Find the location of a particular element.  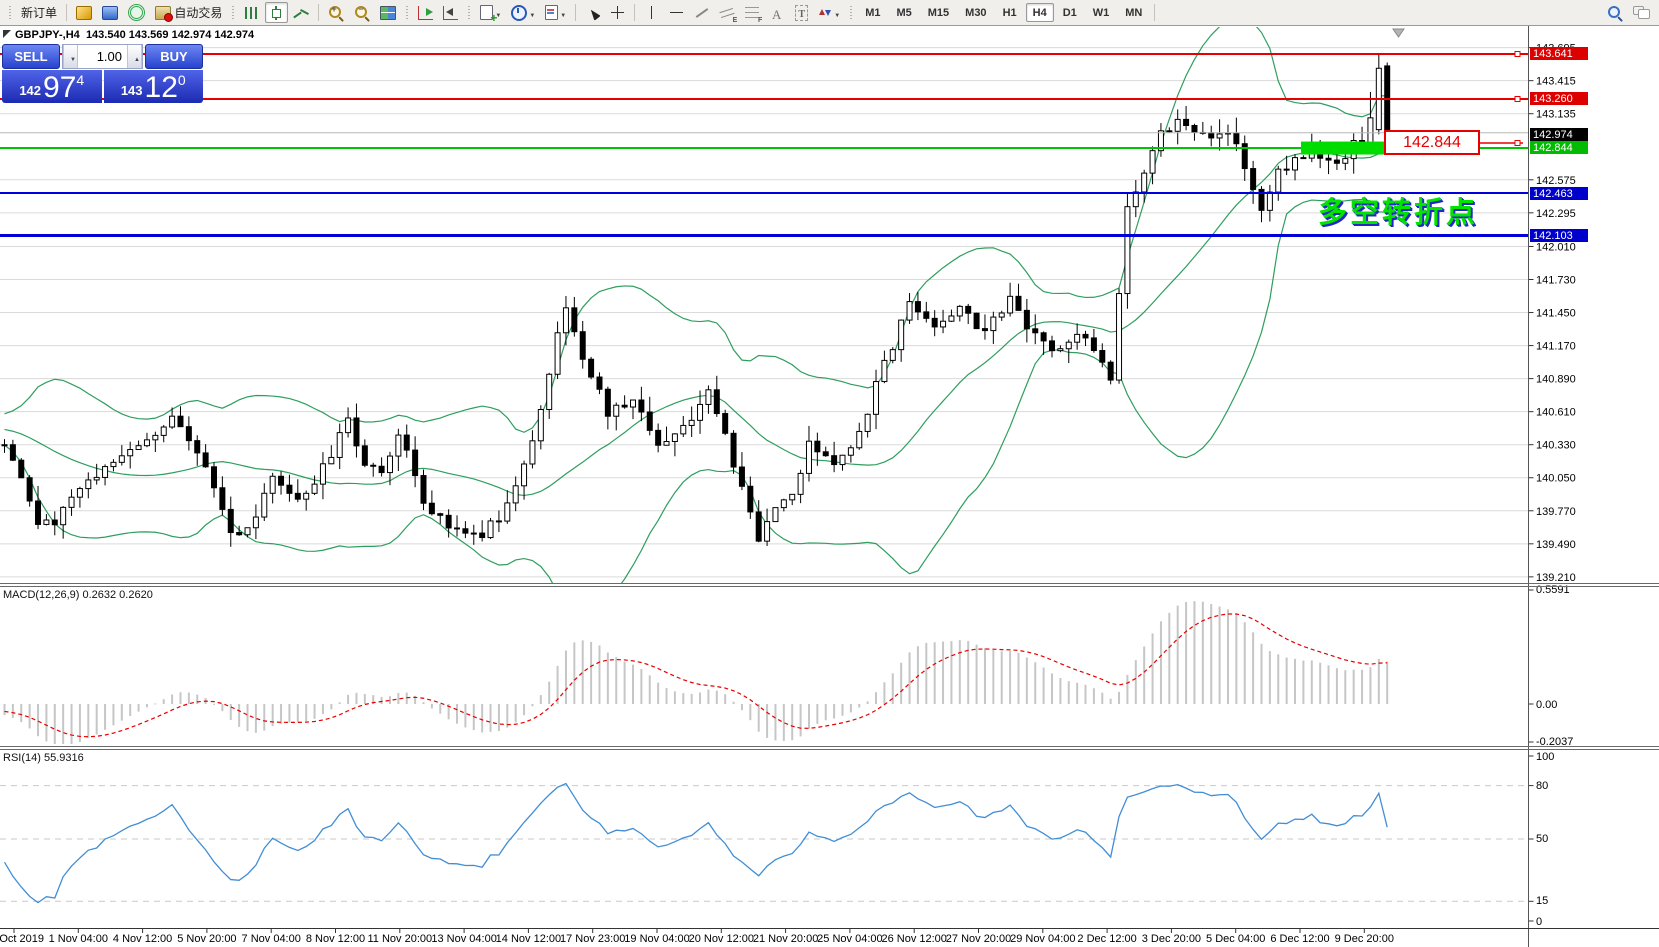

monitor-icon is located at coordinates (110, 12).